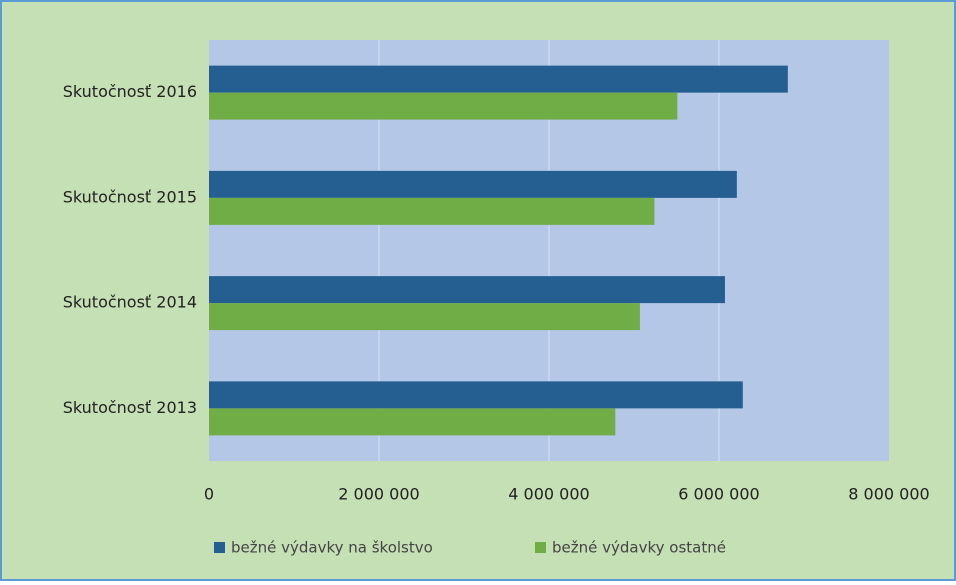 The image size is (956, 585). What do you see at coordinates (888, 494) in the screenshot?
I see `x-tick-label: 8 000 000` at bounding box center [888, 494].